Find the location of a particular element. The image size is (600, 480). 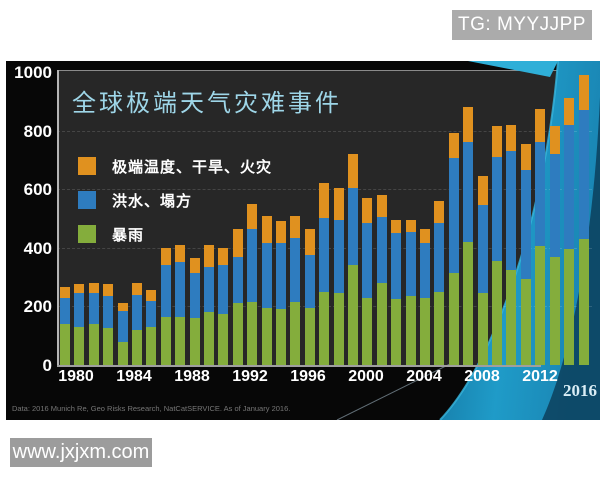

bar-1987-segment-洪水、塌方 is located at coordinates (165, 291).